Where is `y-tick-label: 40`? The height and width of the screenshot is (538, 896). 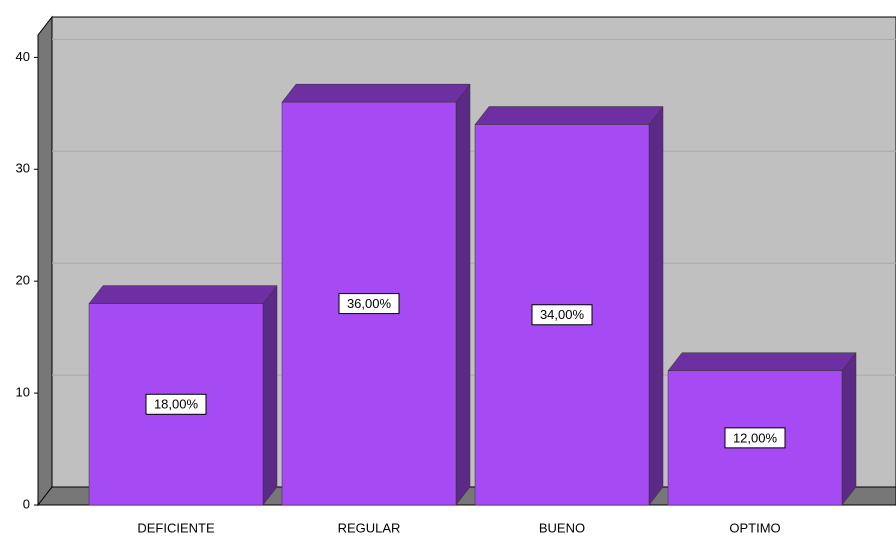
y-tick-label: 40 is located at coordinates (23, 56).